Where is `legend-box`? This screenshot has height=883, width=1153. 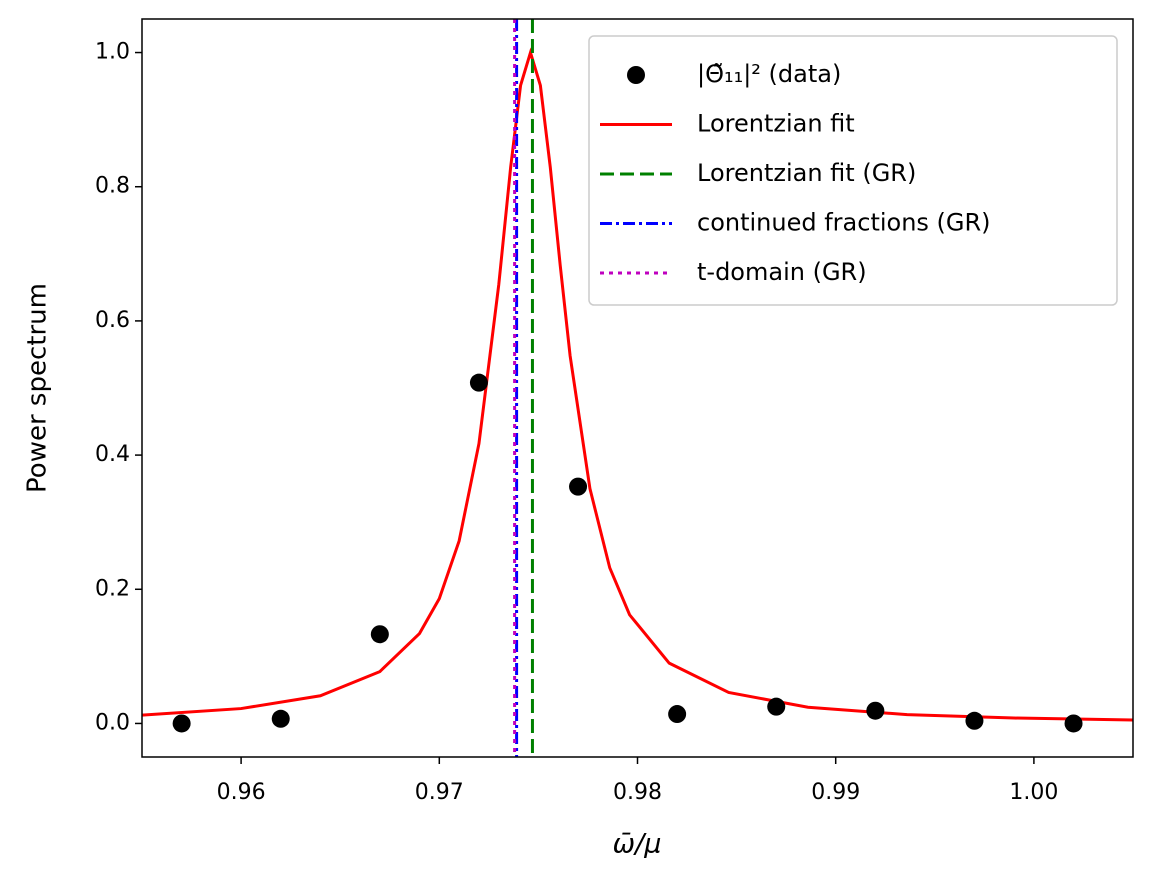 legend-box is located at coordinates (853, 170).